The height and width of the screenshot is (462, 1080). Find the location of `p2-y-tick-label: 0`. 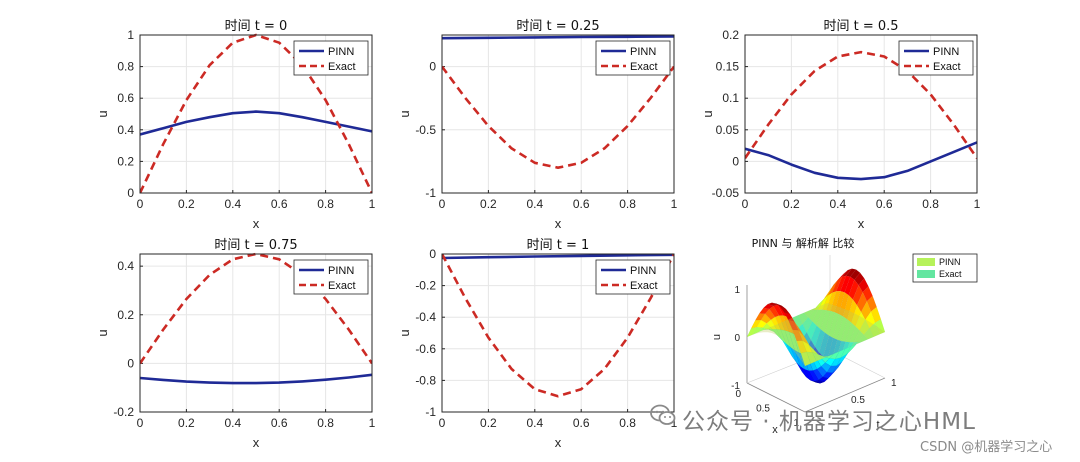

p2-y-tick-label: 0 is located at coordinates (432, 67).